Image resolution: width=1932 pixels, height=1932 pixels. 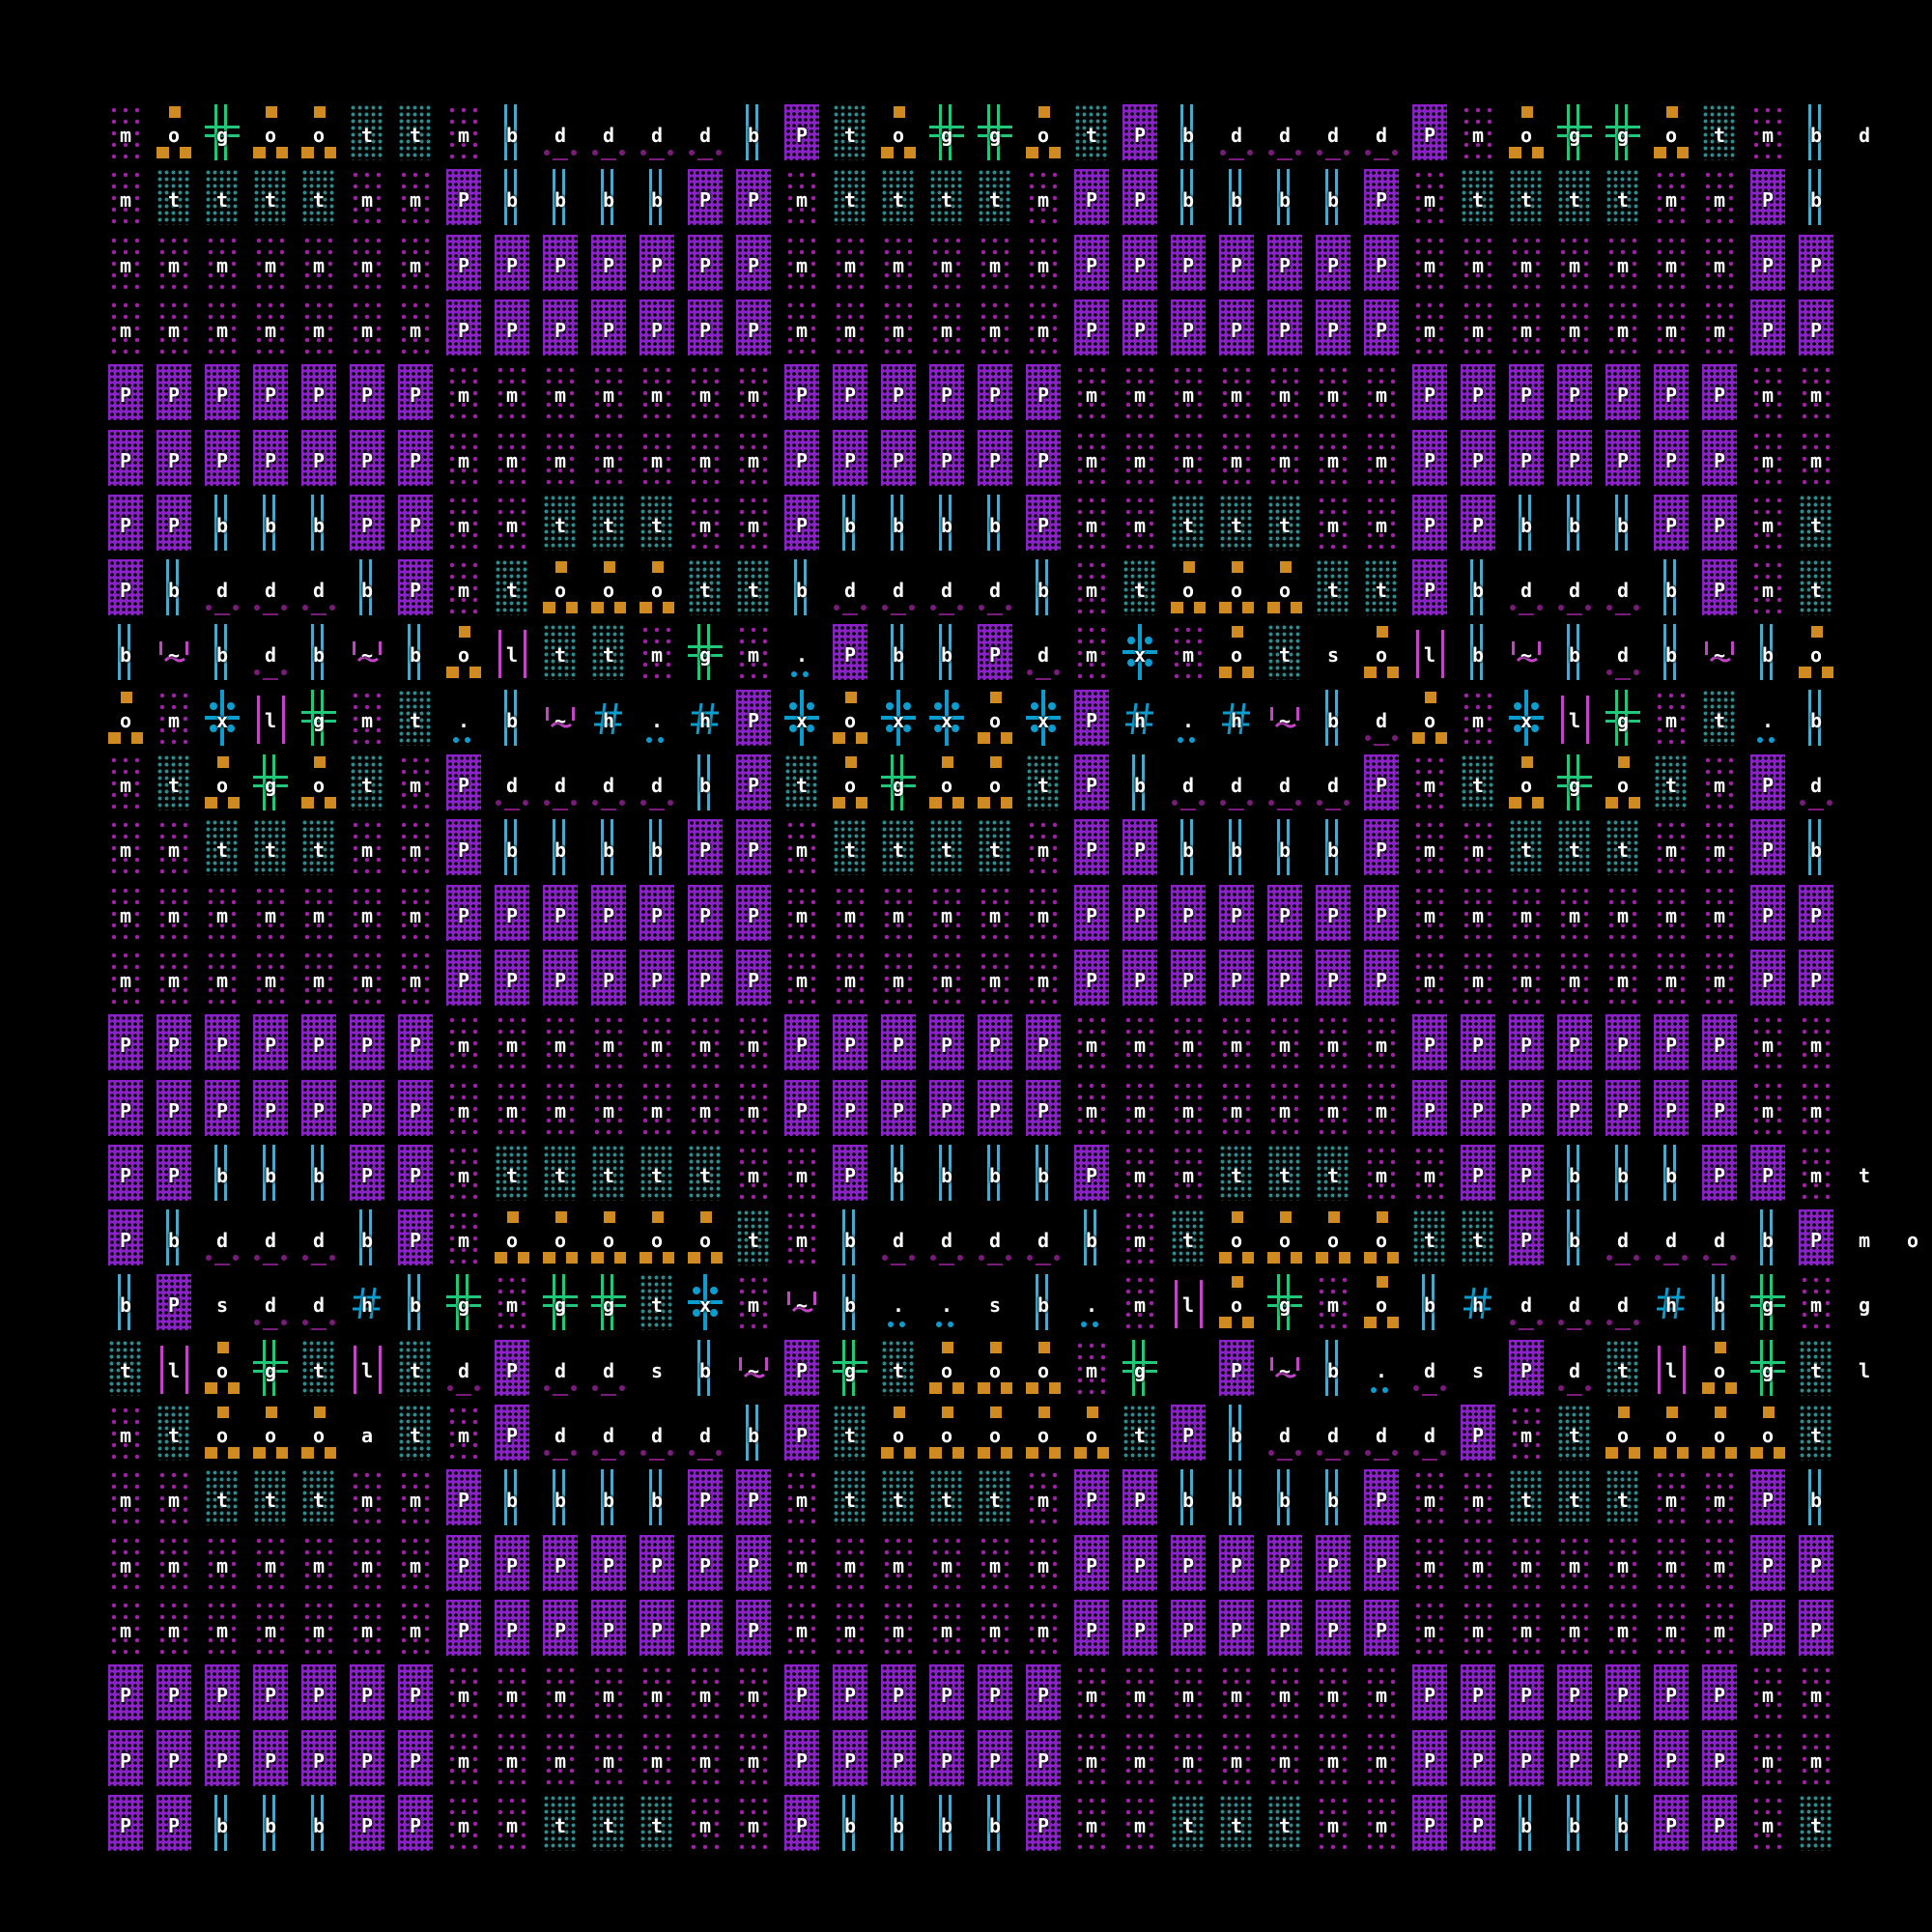 What do you see at coordinates (990, 720) in the screenshot?
I see `grid-row-text: omxlgmt.b~h.hPxoxxoxPh.h~bdomxlgmt.b` at bounding box center [990, 720].